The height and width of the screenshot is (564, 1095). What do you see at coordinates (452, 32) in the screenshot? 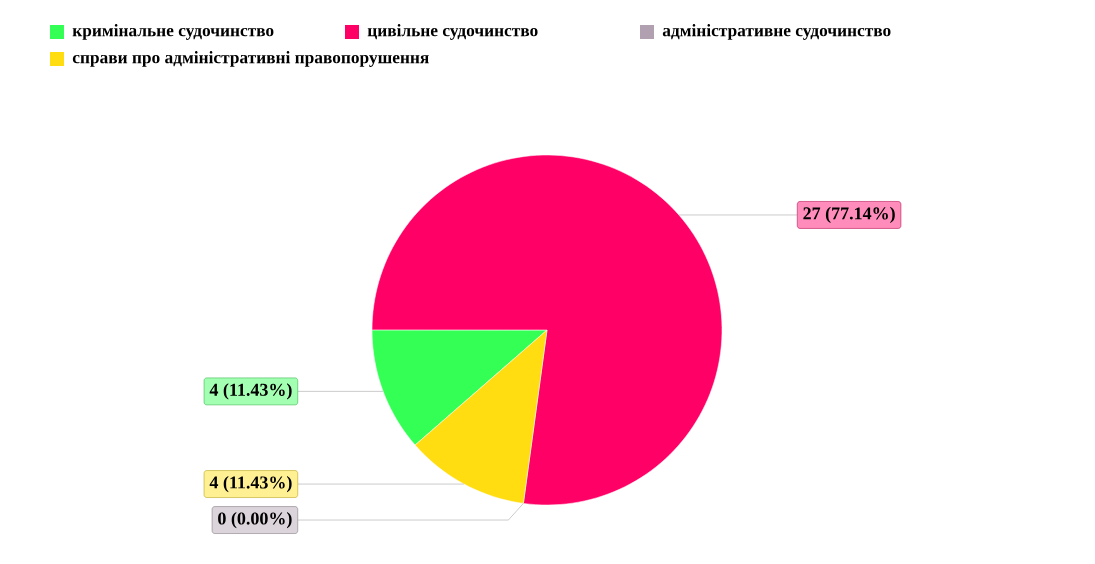
I see `legend-label: цивільне судочинство` at bounding box center [452, 32].